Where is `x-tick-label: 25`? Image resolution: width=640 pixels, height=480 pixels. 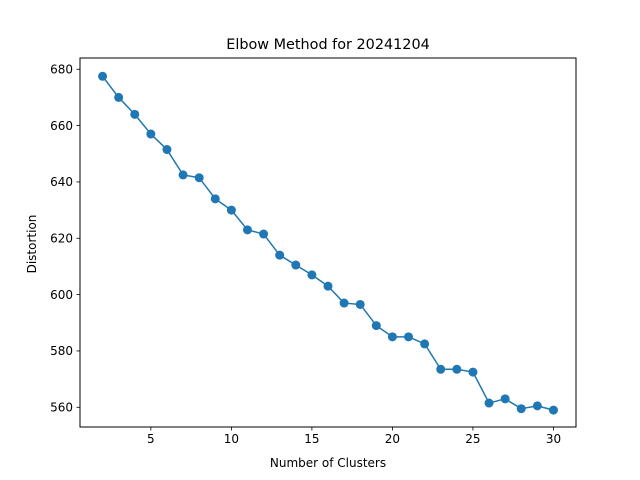 x-tick-label: 25 is located at coordinates (472, 439).